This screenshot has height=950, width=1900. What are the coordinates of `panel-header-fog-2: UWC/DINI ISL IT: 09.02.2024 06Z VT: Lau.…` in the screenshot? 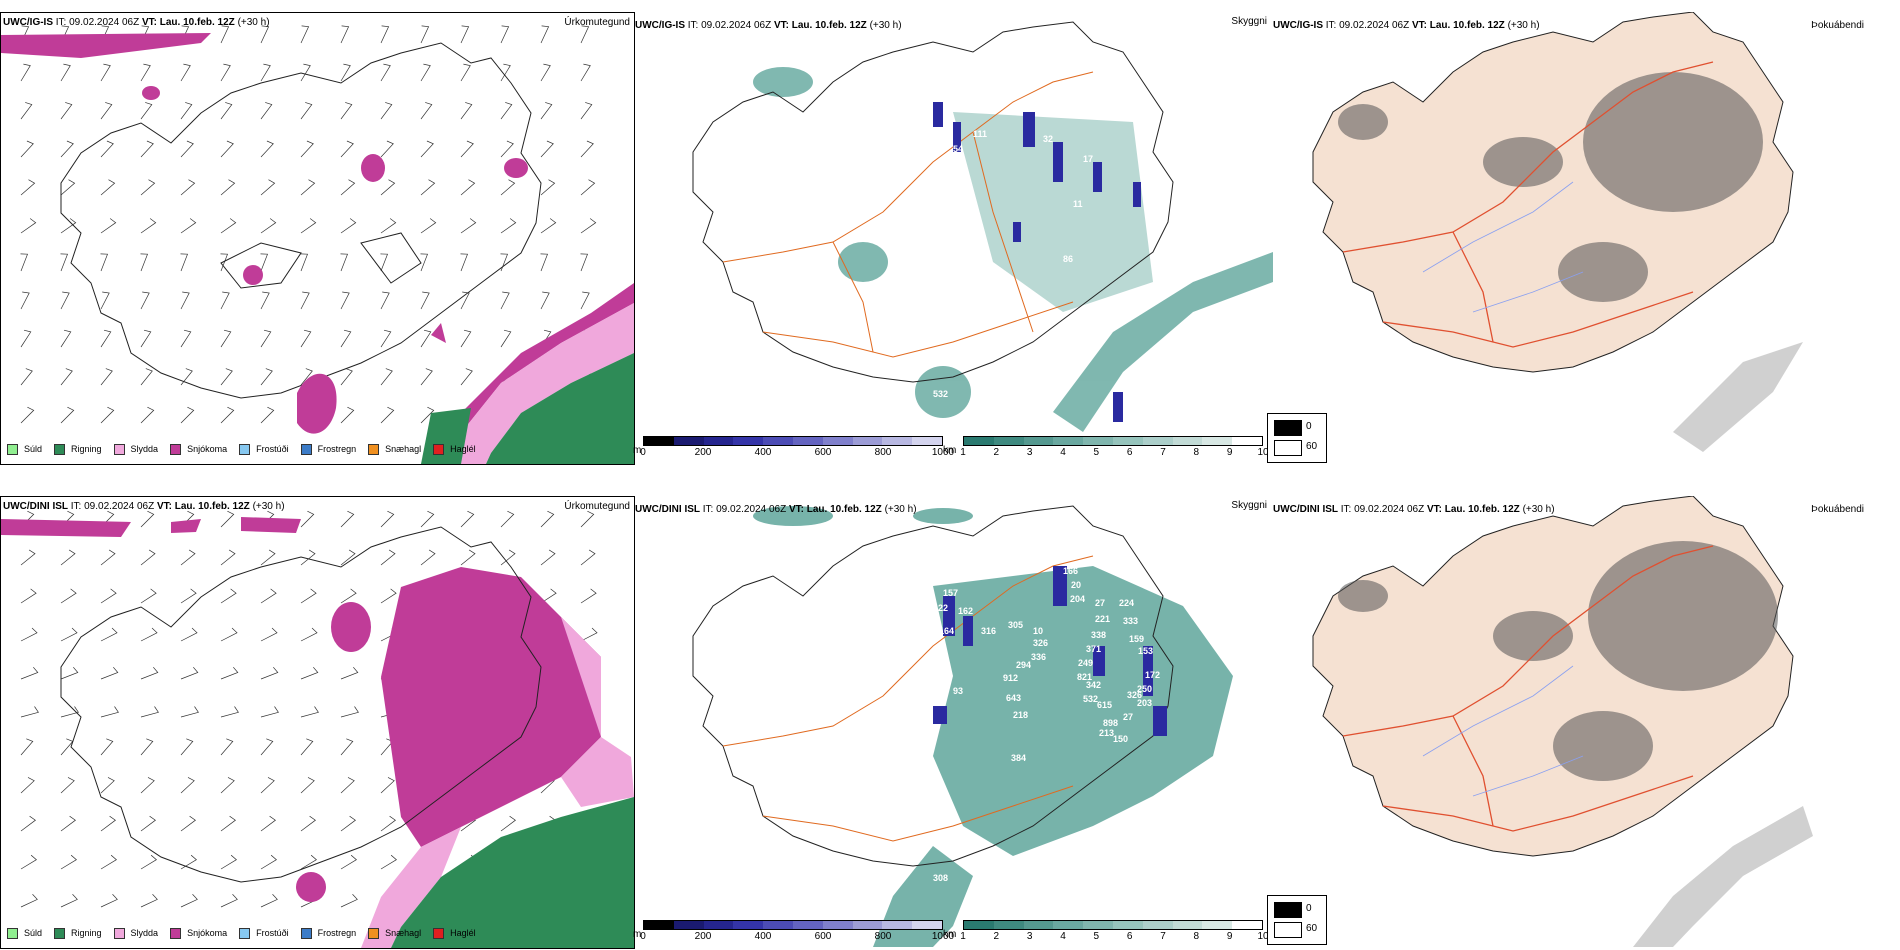 It's located at (1414, 509).